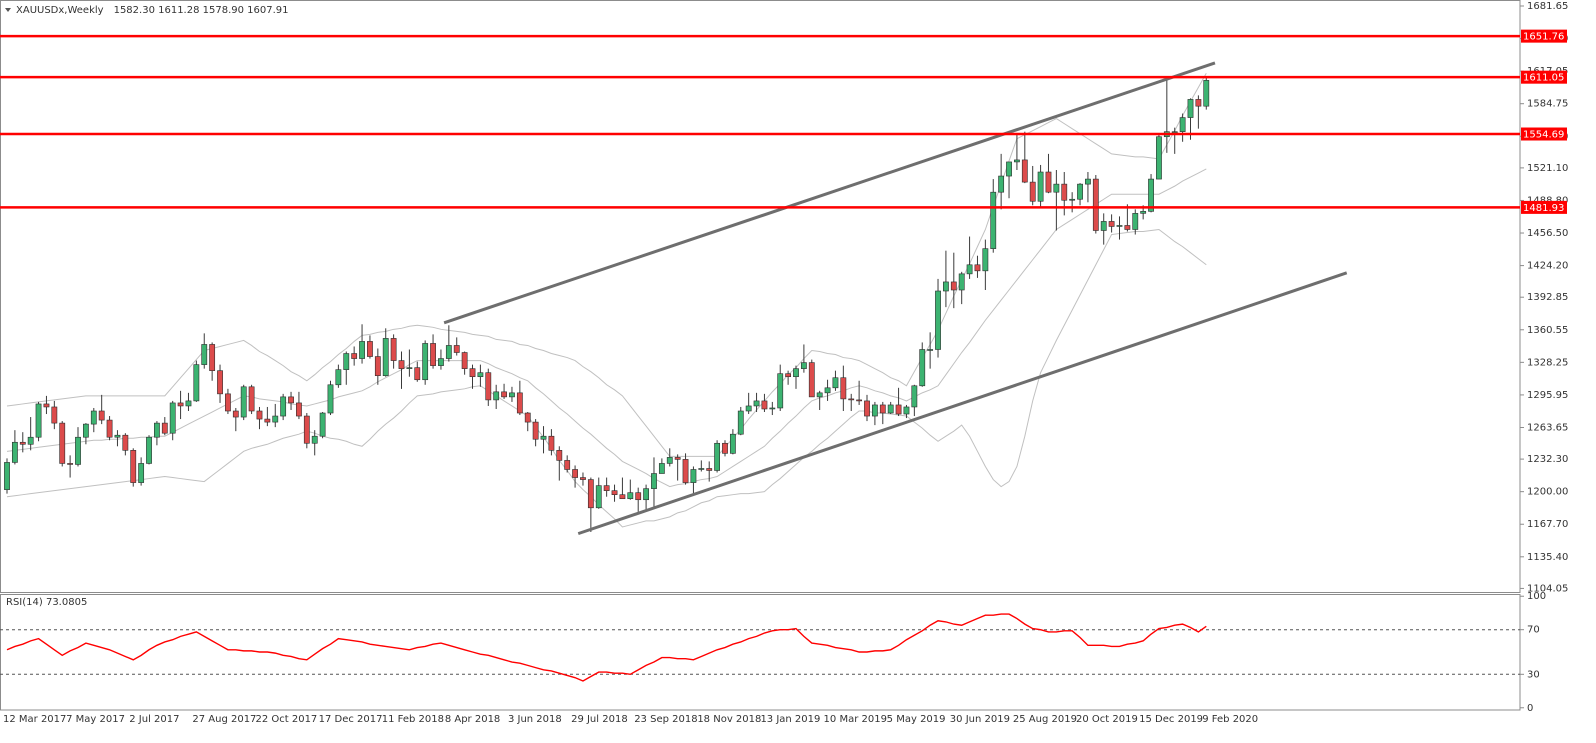 The width and height of the screenshot is (1596, 743). Describe the element at coordinates (1107, 719) in the screenshot. I see `x-tick-label: 20 Oct 2019` at that location.